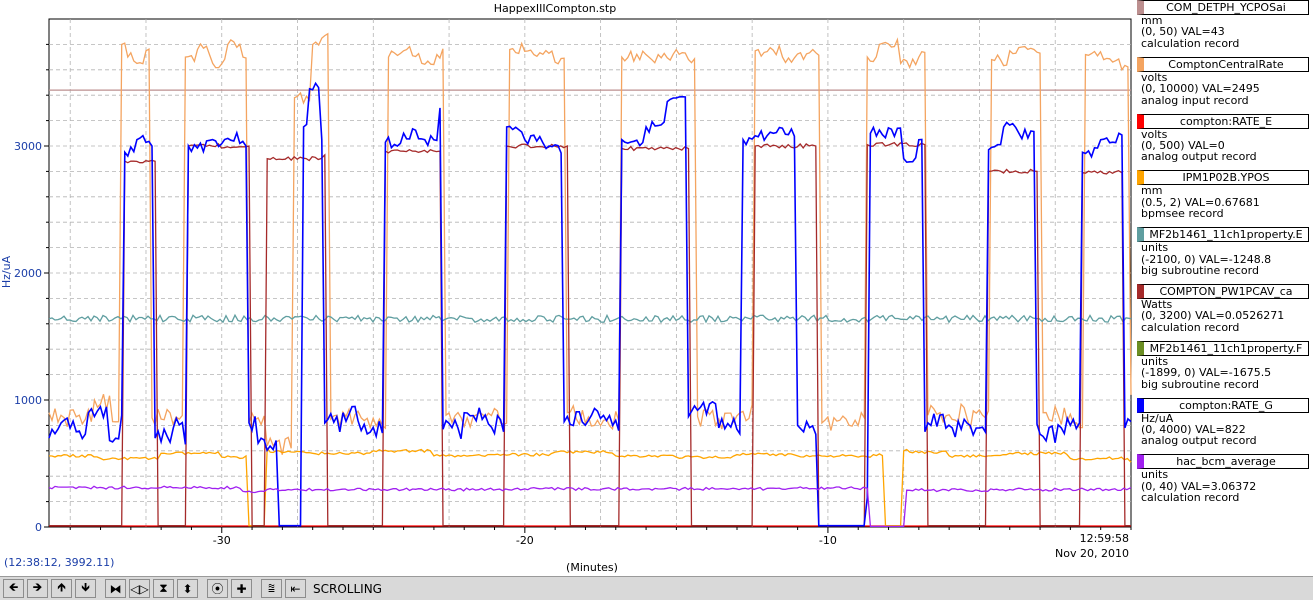  Describe the element at coordinates (6, 271) in the screenshot. I see `y-axis-label: Hz/uA` at that location.